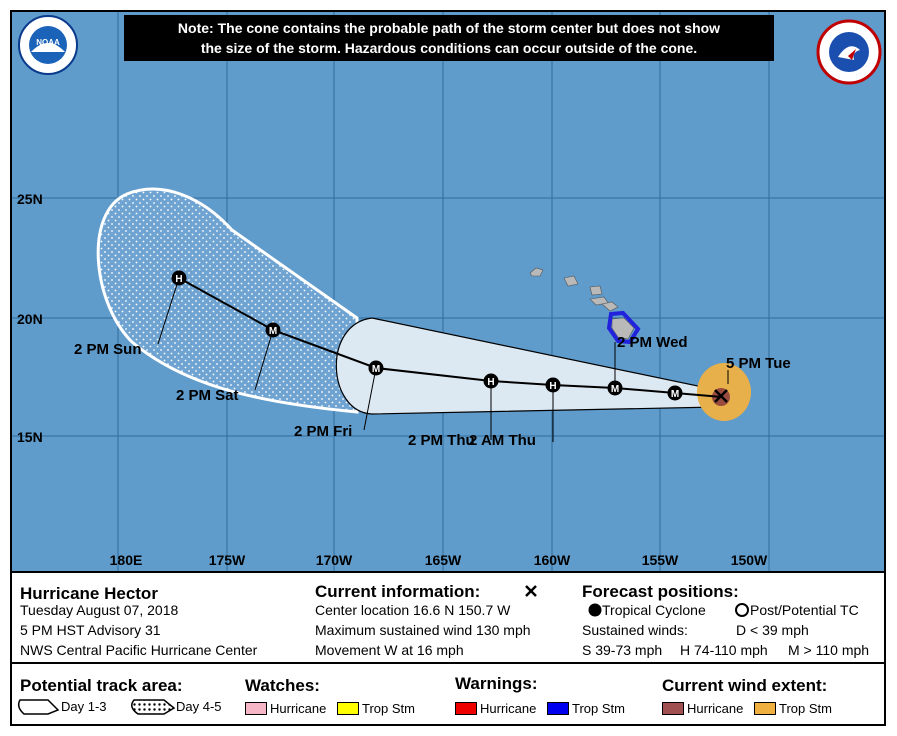 The image size is (897, 736). I want to click on current-info-title: Current information:, so click(398, 591).